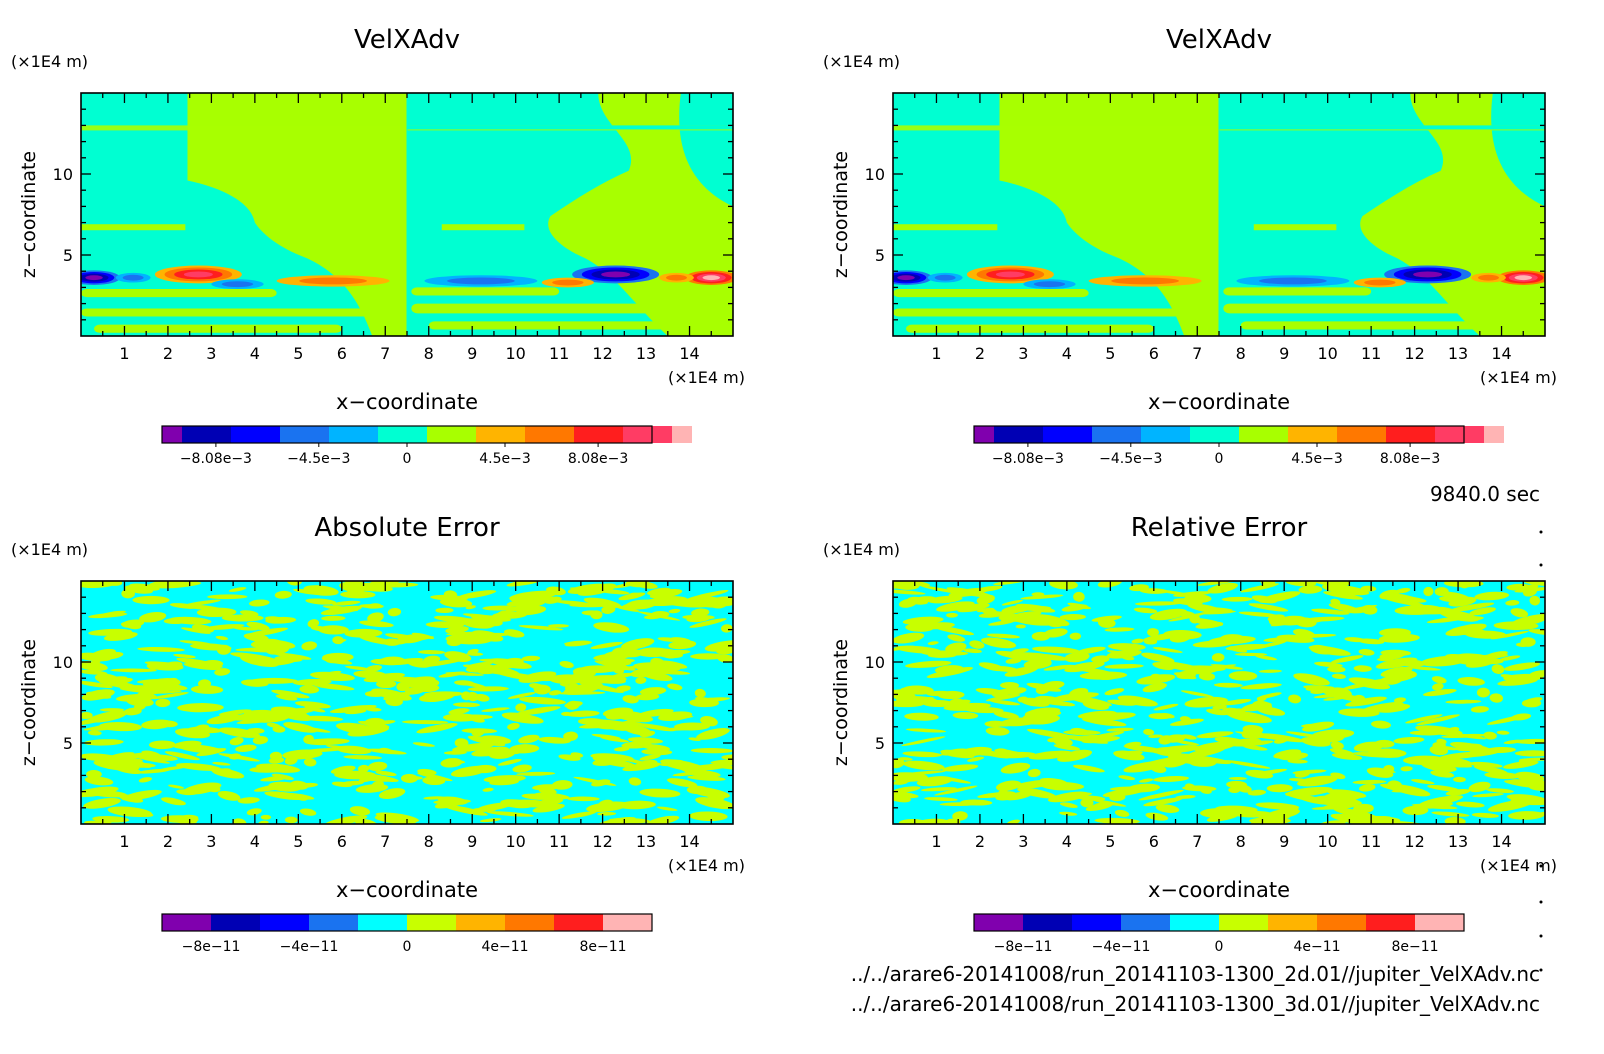 This screenshot has height=1054, width=1604. I want to click on colorbar-tick-label: 8e−11, so click(602, 947).